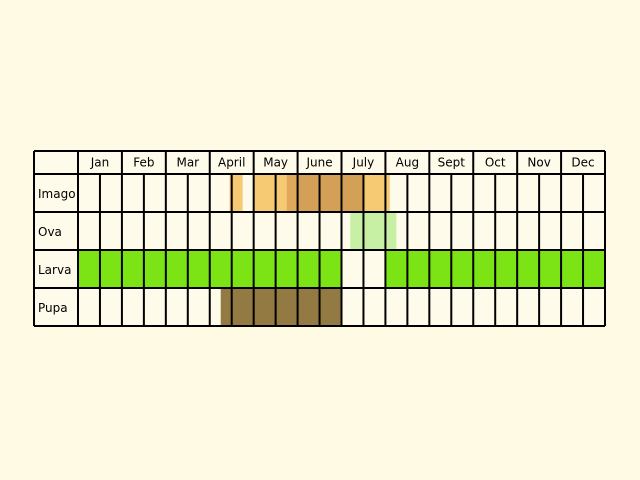 Image resolution: width=640 pixels, height=480 pixels. What do you see at coordinates (318, 163) in the screenshot?
I see `month-label-june: June` at bounding box center [318, 163].